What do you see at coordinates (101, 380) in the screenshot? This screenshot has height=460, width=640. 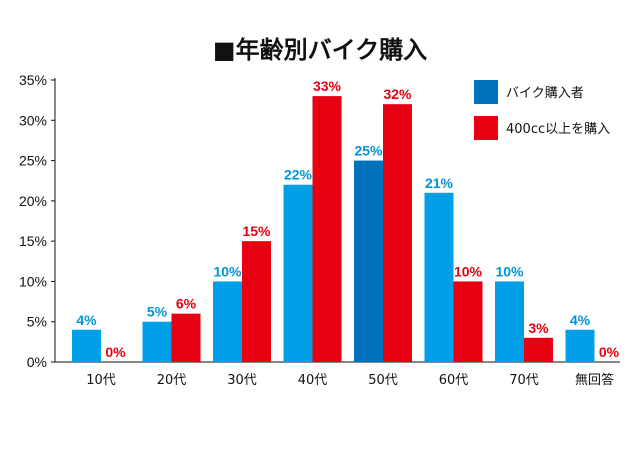 I see `x-tick-label: 10代` at bounding box center [101, 380].